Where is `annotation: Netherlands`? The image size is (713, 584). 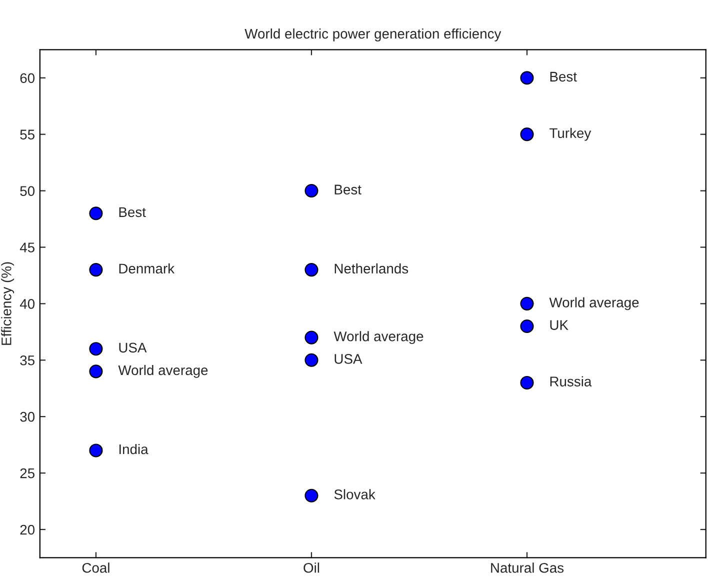
annotation: Netherlands is located at coordinates (371, 268).